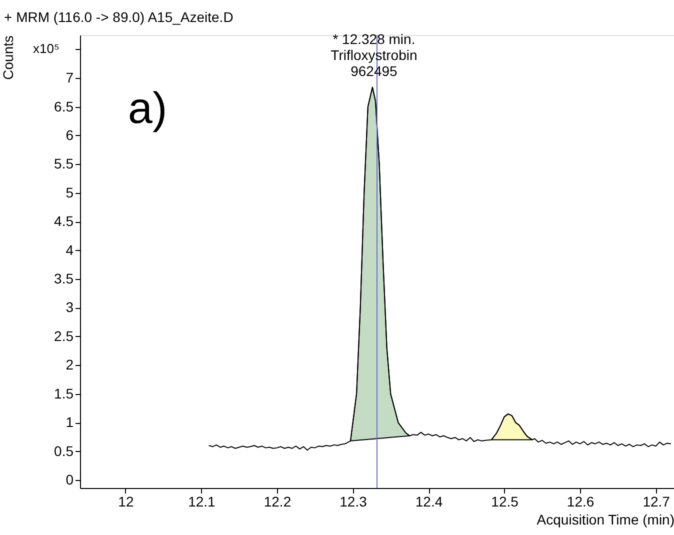 This screenshot has height=535, width=674. What do you see at coordinates (278, 502) in the screenshot?
I see `x-tick-label: 12.2` at bounding box center [278, 502].